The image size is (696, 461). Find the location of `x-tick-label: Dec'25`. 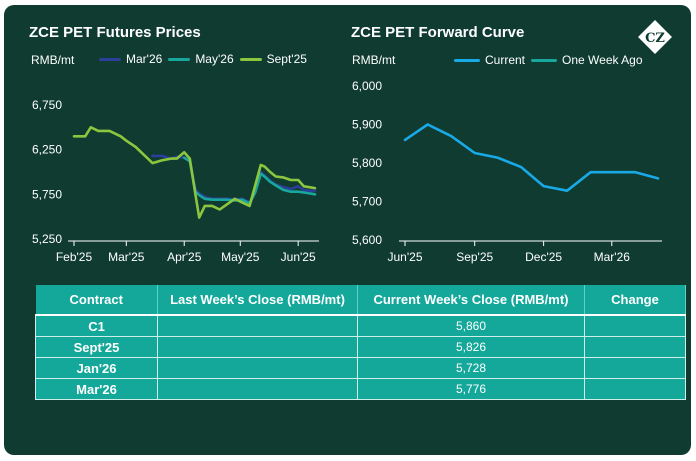

x-tick-label: Dec'25 is located at coordinates (543, 257).